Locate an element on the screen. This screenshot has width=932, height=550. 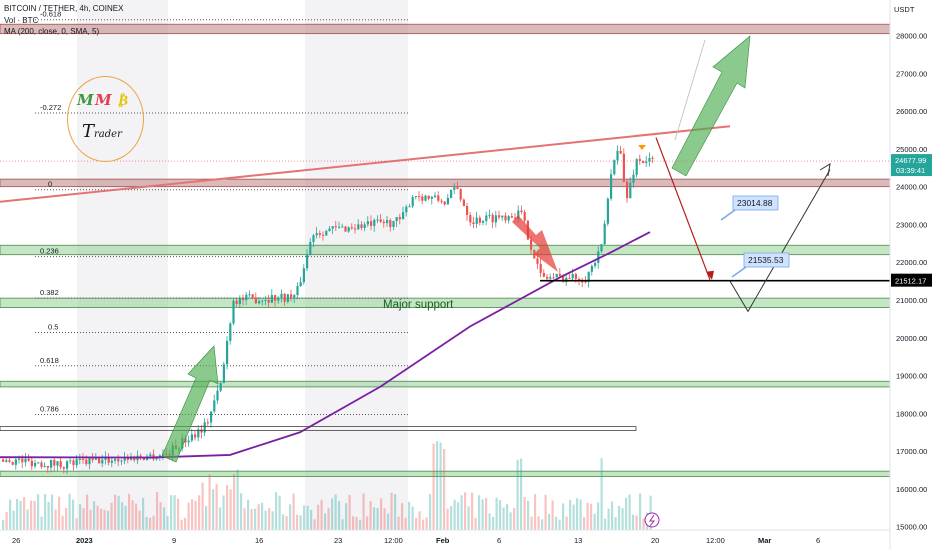
price-tick-label: 26000.00 is located at coordinates (911, 111).